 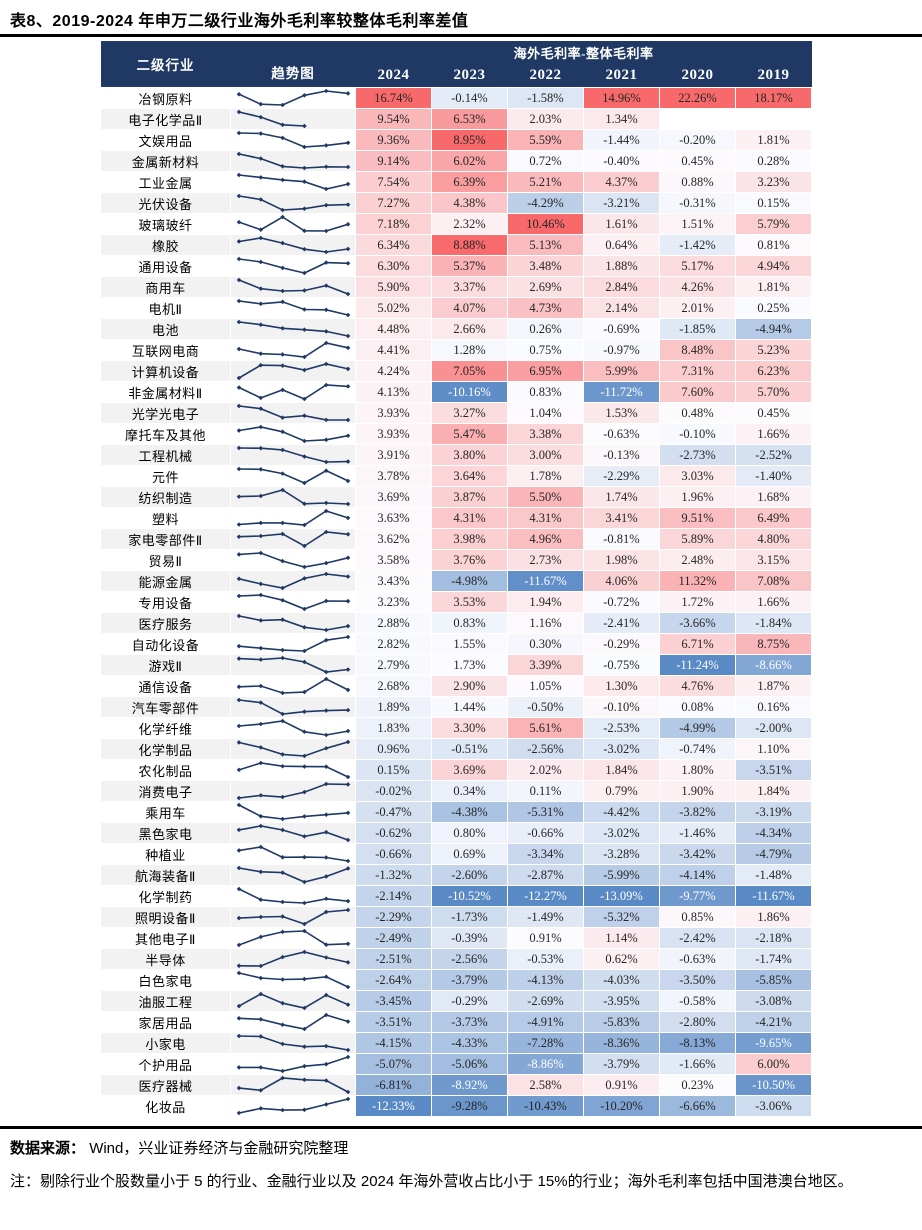 What do you see at coordinates (697, 728) in the screenshot?
I see `value-cell: -4.99%` at bounding box center [697, 728].